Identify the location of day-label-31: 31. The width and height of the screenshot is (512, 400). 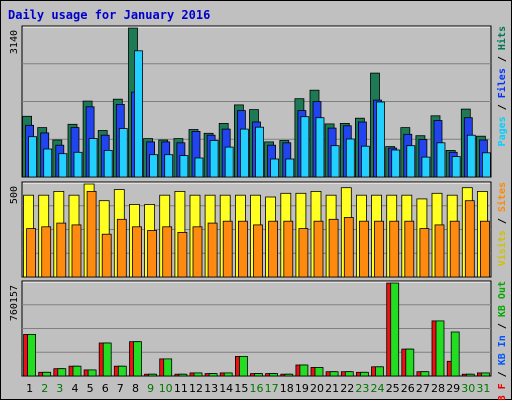
(483, 388).